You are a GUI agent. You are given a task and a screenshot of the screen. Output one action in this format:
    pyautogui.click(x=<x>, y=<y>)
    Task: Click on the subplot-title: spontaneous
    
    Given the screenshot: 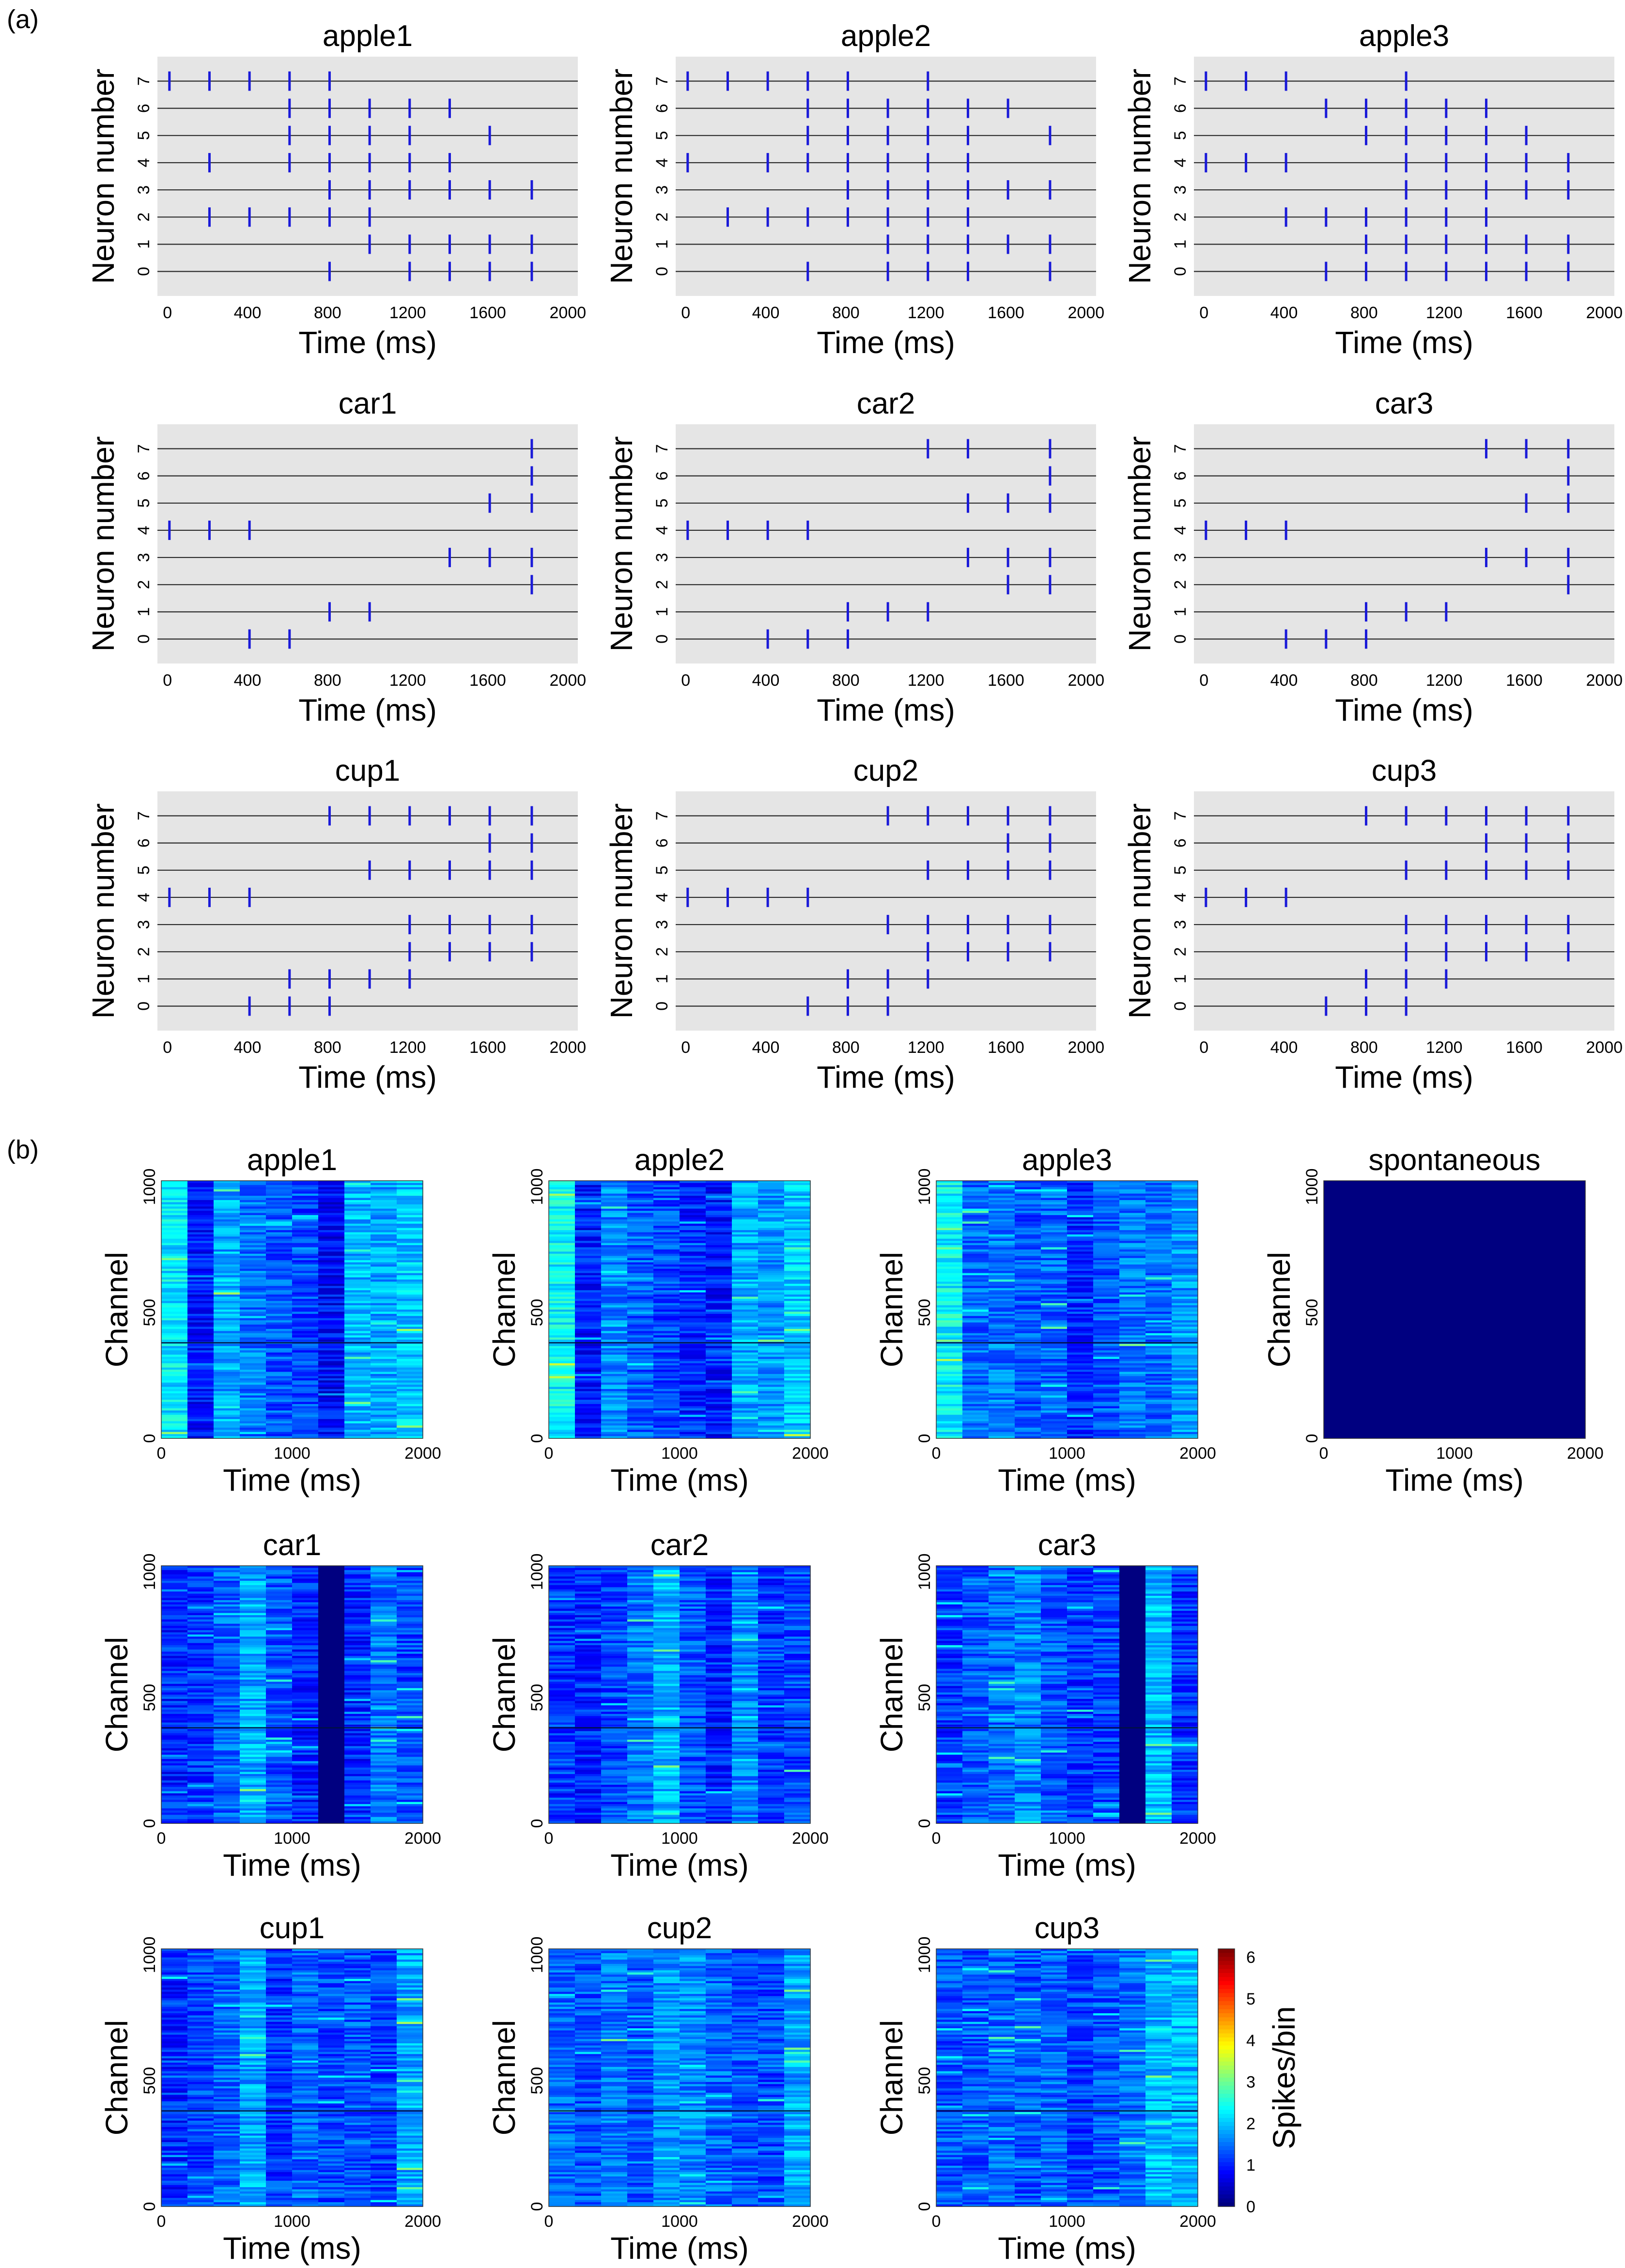 What is the action you would take?
    pyautogui.click(x=1454, y=1160)
    